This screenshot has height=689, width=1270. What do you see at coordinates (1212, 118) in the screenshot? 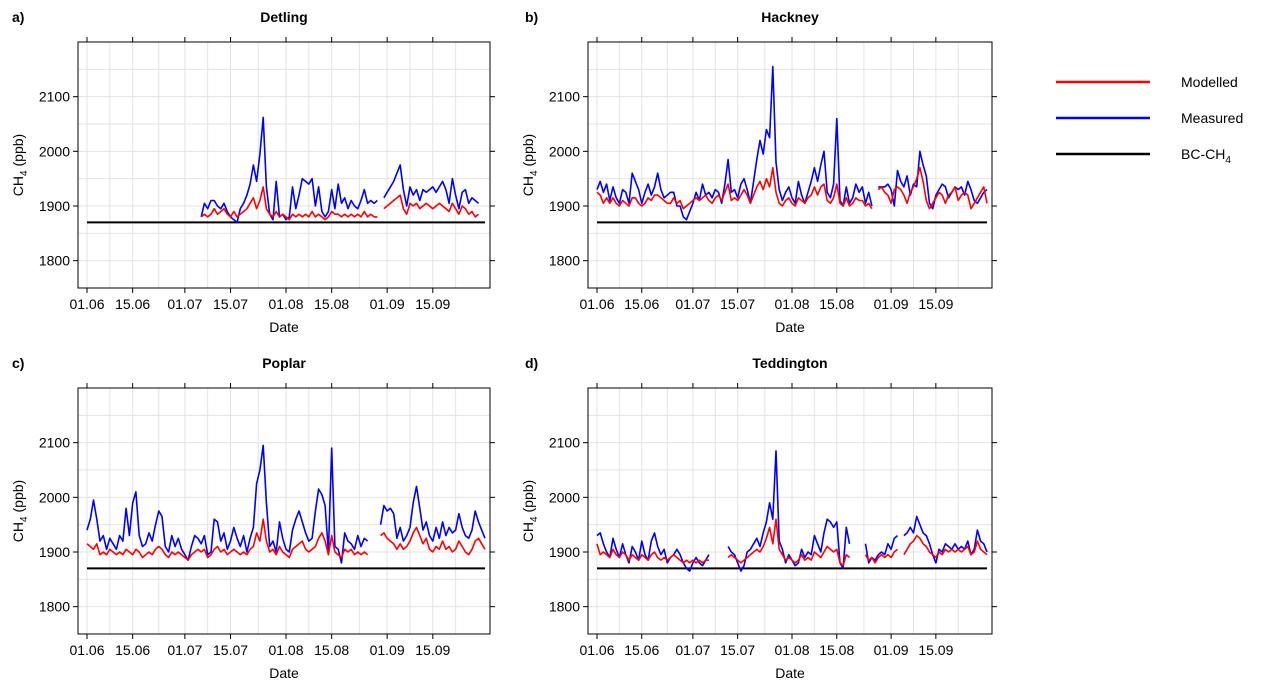
I see `legend-label: Measured` at bounding box center [1212, 118].